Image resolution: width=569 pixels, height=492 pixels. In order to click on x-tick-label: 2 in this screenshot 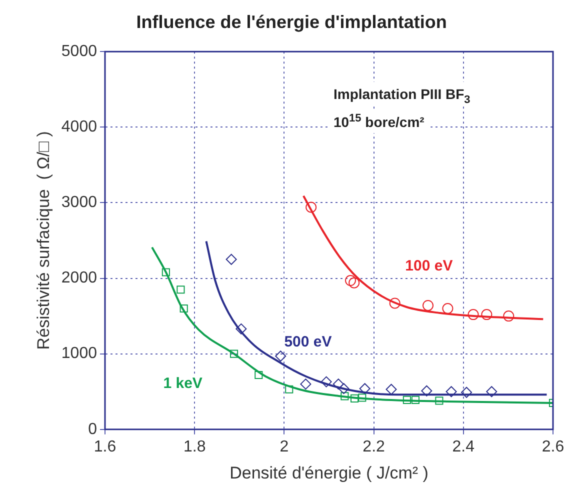, I will do `click(284, 447)`.